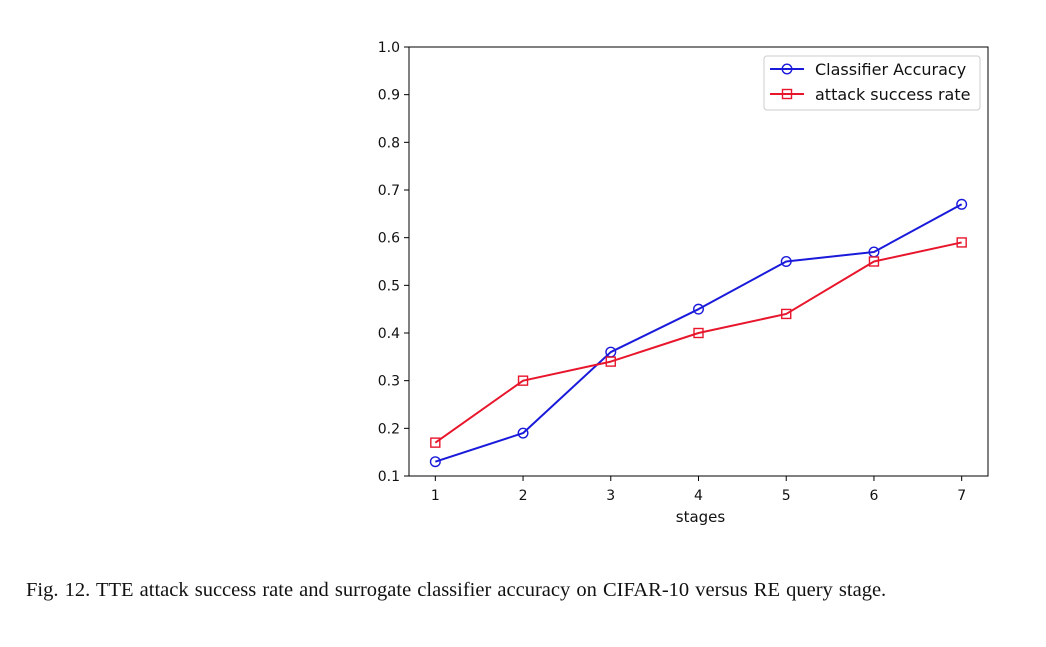 The image size is (1046, 647). What do you see at coordinates (389, 477) in the screenshot?
I see `y-tick-label: 0.1` at bounding box center [389, 477].